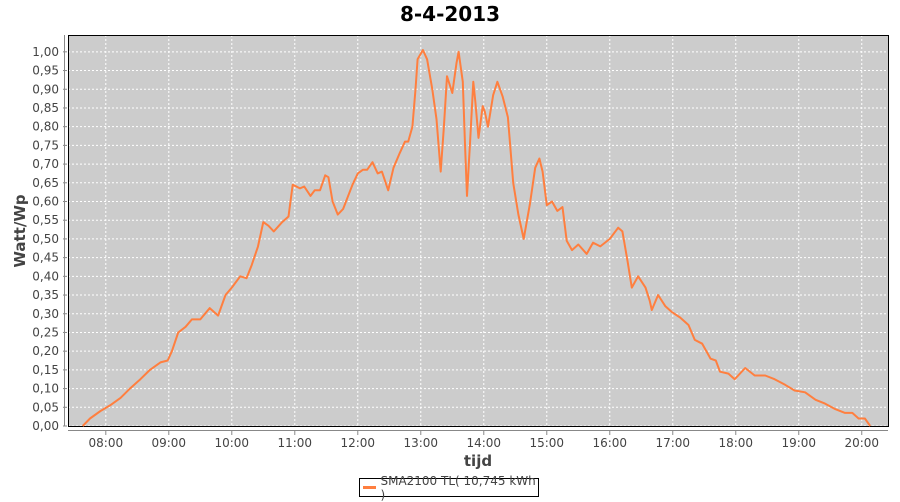  I want to click on y-tick-label: 0,40, so click(45, 276).